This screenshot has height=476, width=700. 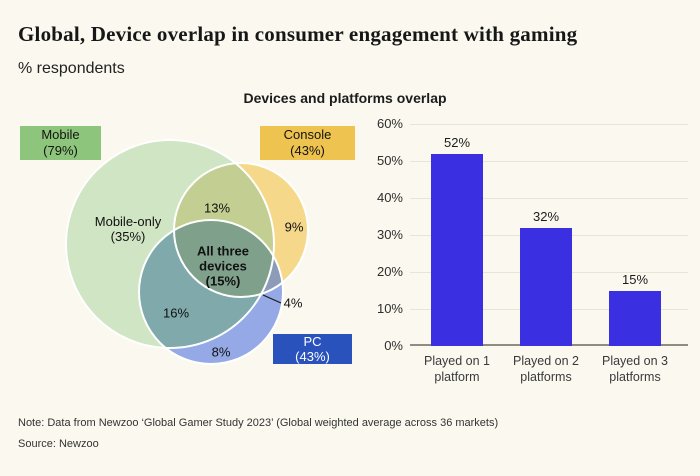 I want to click on region-label-console-pc: 4%, so click(x=293, y=303).